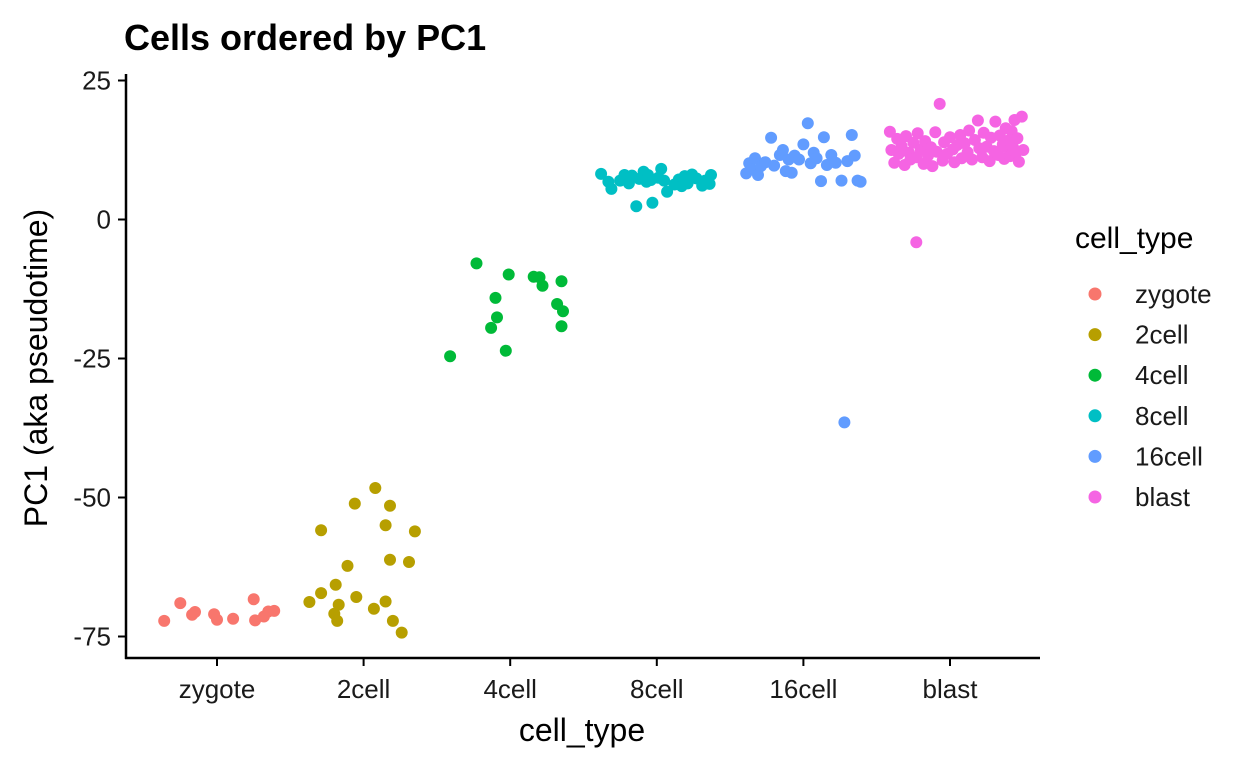  What do you see at coordinates (951, 689) in the screenshot?
I see `x-tick-label: blast` at bounding box center [951, 689].